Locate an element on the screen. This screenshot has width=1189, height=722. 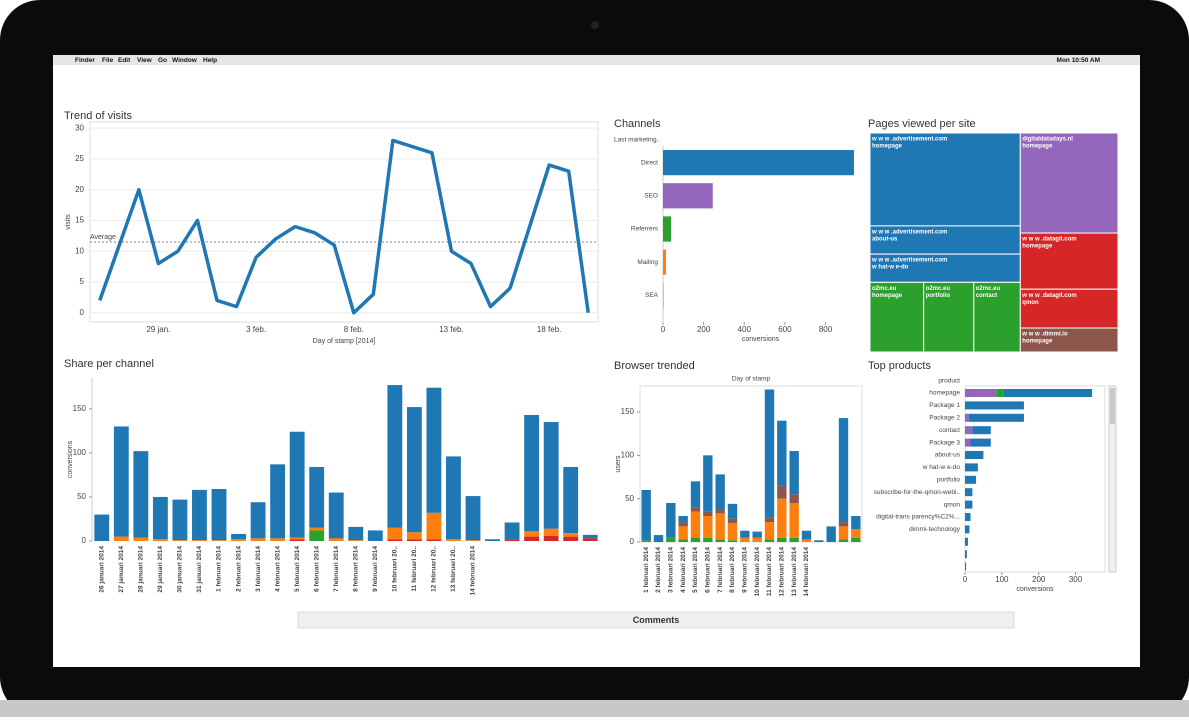
x-tick-label: 27 januari 2014 is located at coordinates (121, 569).